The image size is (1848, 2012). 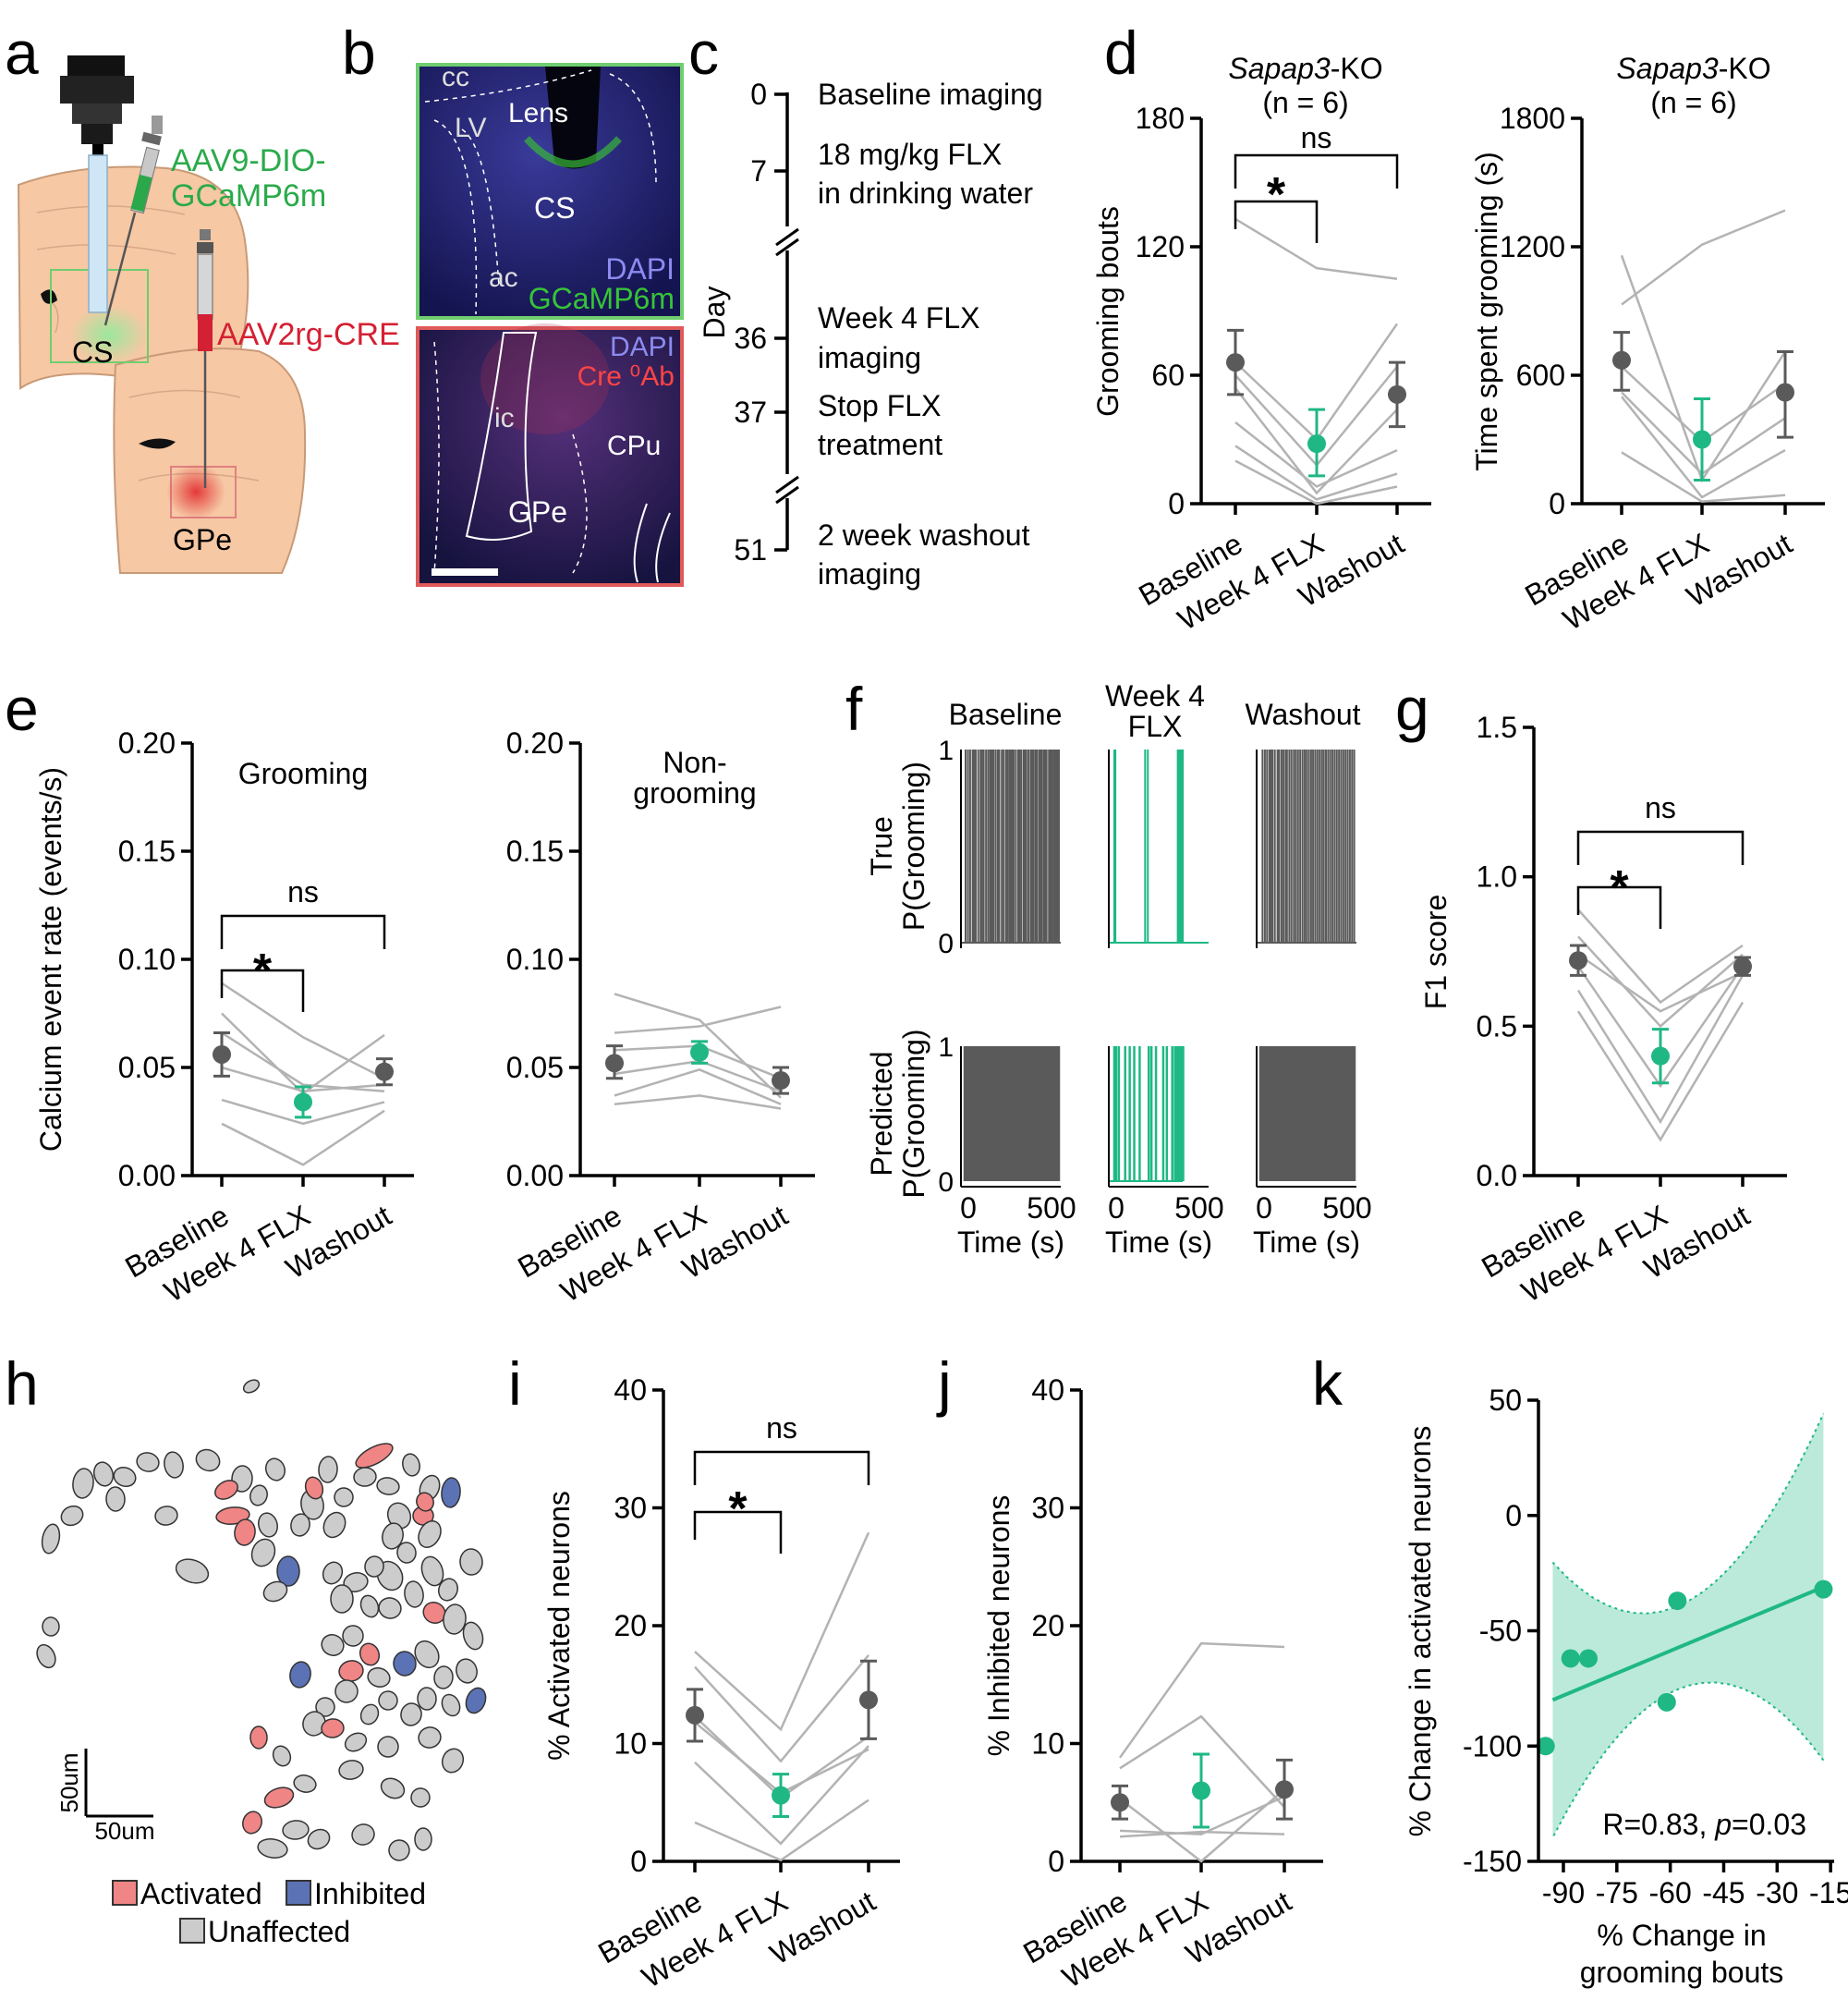 I want to click on raster-xlabel: Time (s), so click(x=1158, y=1242).